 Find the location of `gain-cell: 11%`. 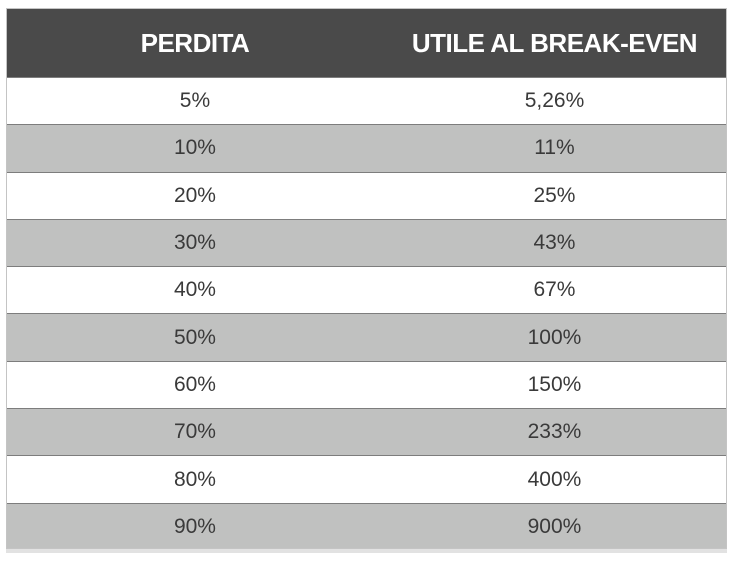

gain-cell: 11% is located at coordinates (554, 148).